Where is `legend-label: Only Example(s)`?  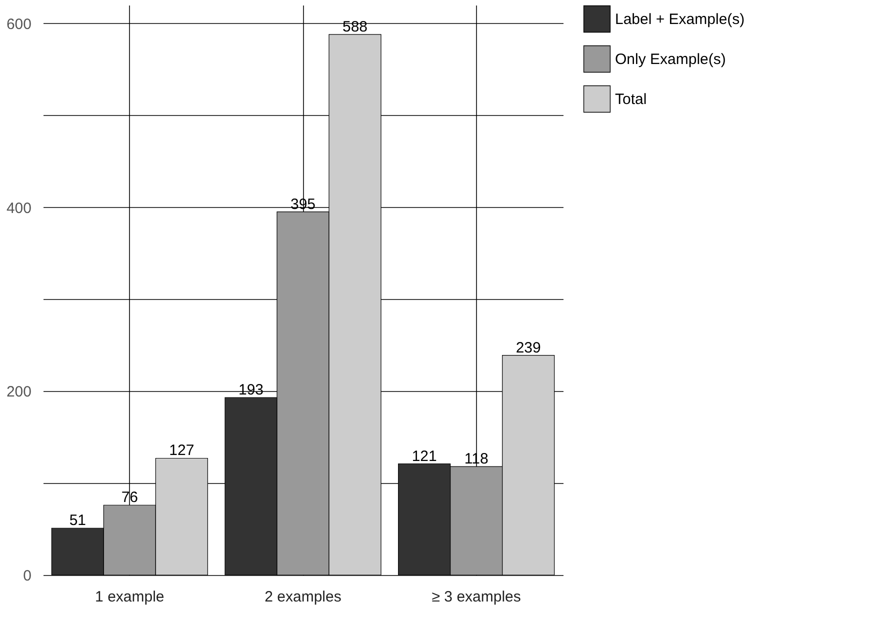
legend-label: Only Example(s) is located at coordinates (670, 59).